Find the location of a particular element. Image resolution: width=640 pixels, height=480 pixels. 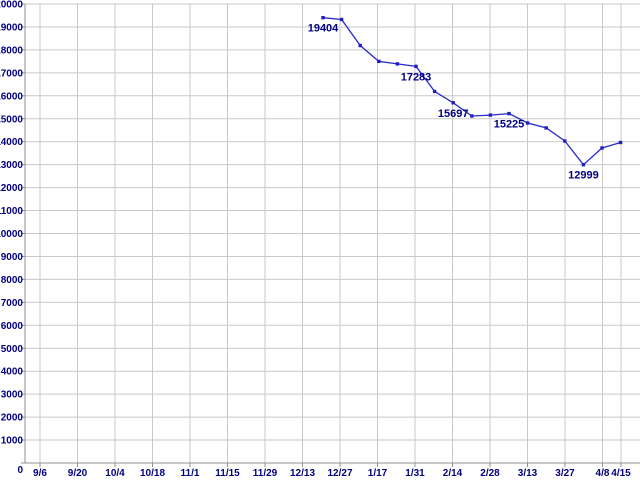

y-axis-tick-label: 5000 is located at coordinates (12, 349).